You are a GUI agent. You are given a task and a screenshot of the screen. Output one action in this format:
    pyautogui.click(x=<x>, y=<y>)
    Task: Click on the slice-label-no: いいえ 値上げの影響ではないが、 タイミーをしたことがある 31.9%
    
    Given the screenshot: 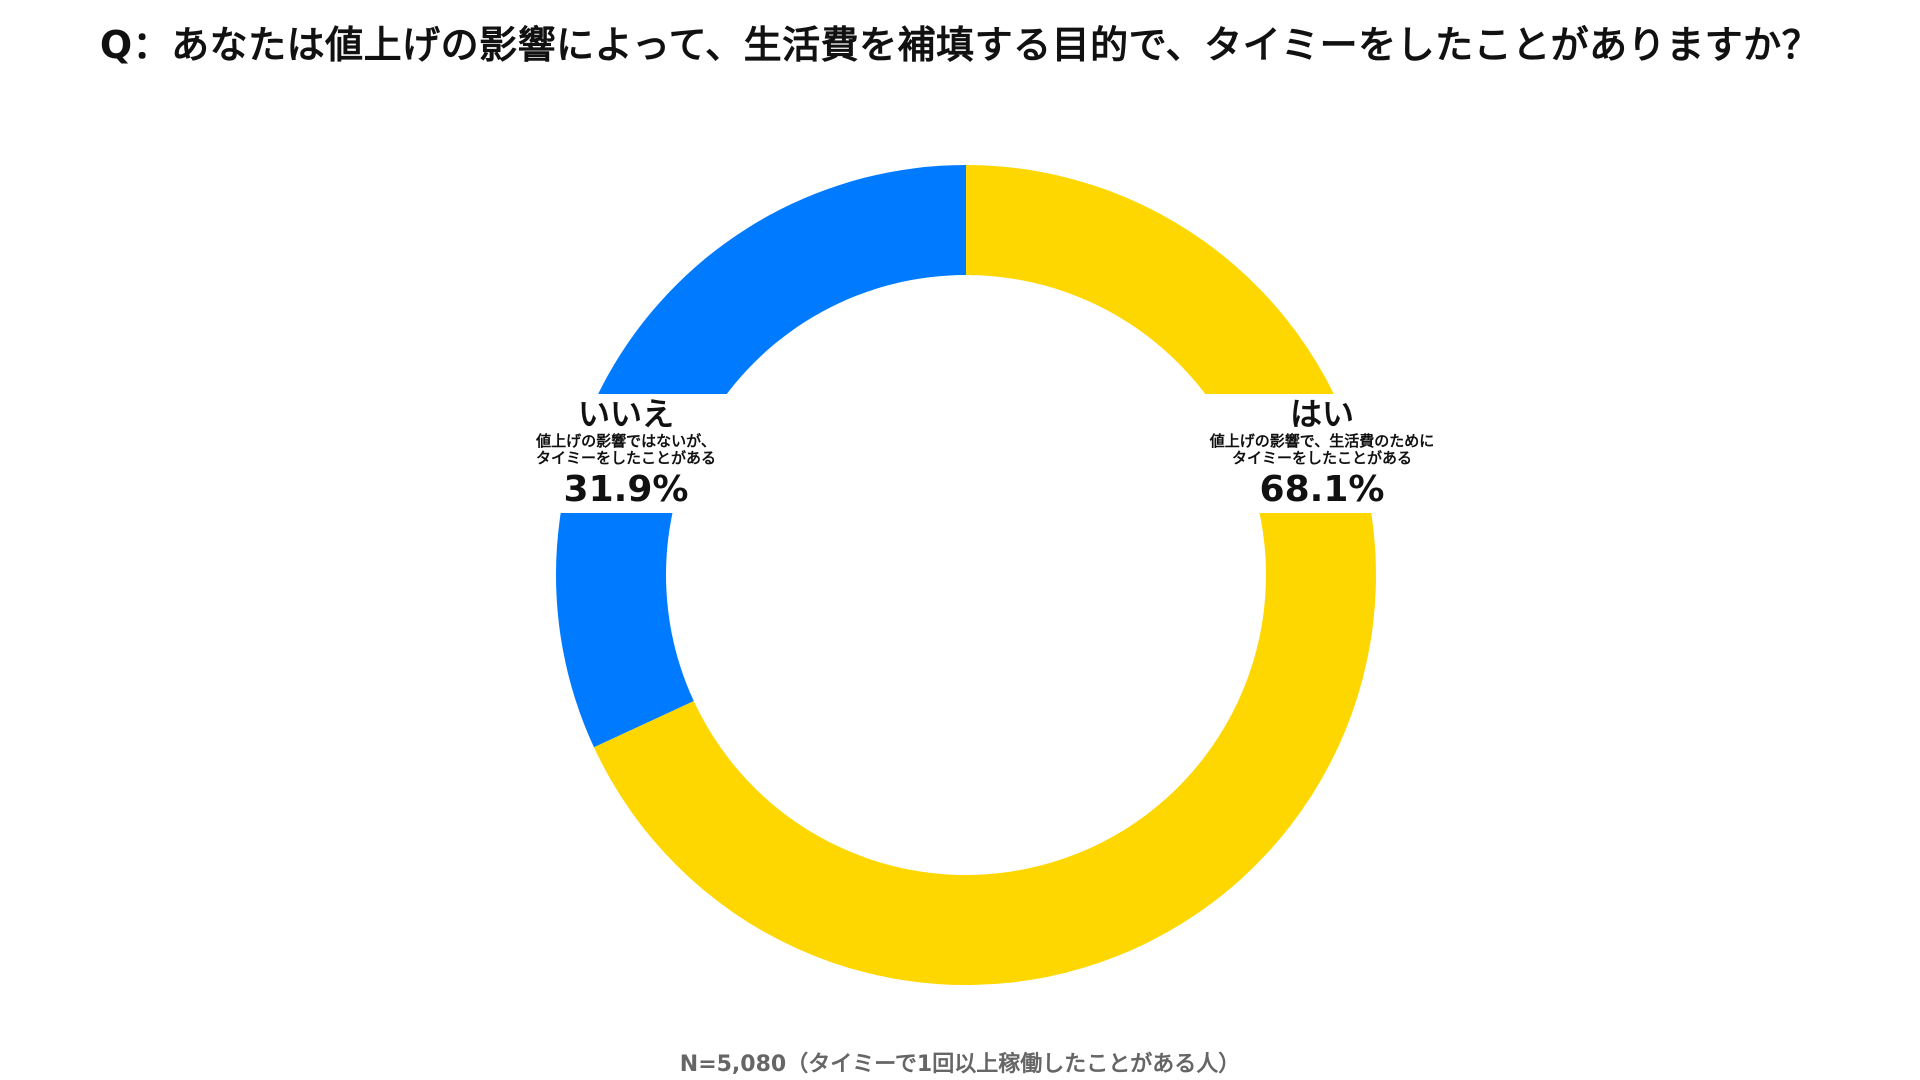 What is the action you would take?
    pyautogui.click(x=626, y=453)
    